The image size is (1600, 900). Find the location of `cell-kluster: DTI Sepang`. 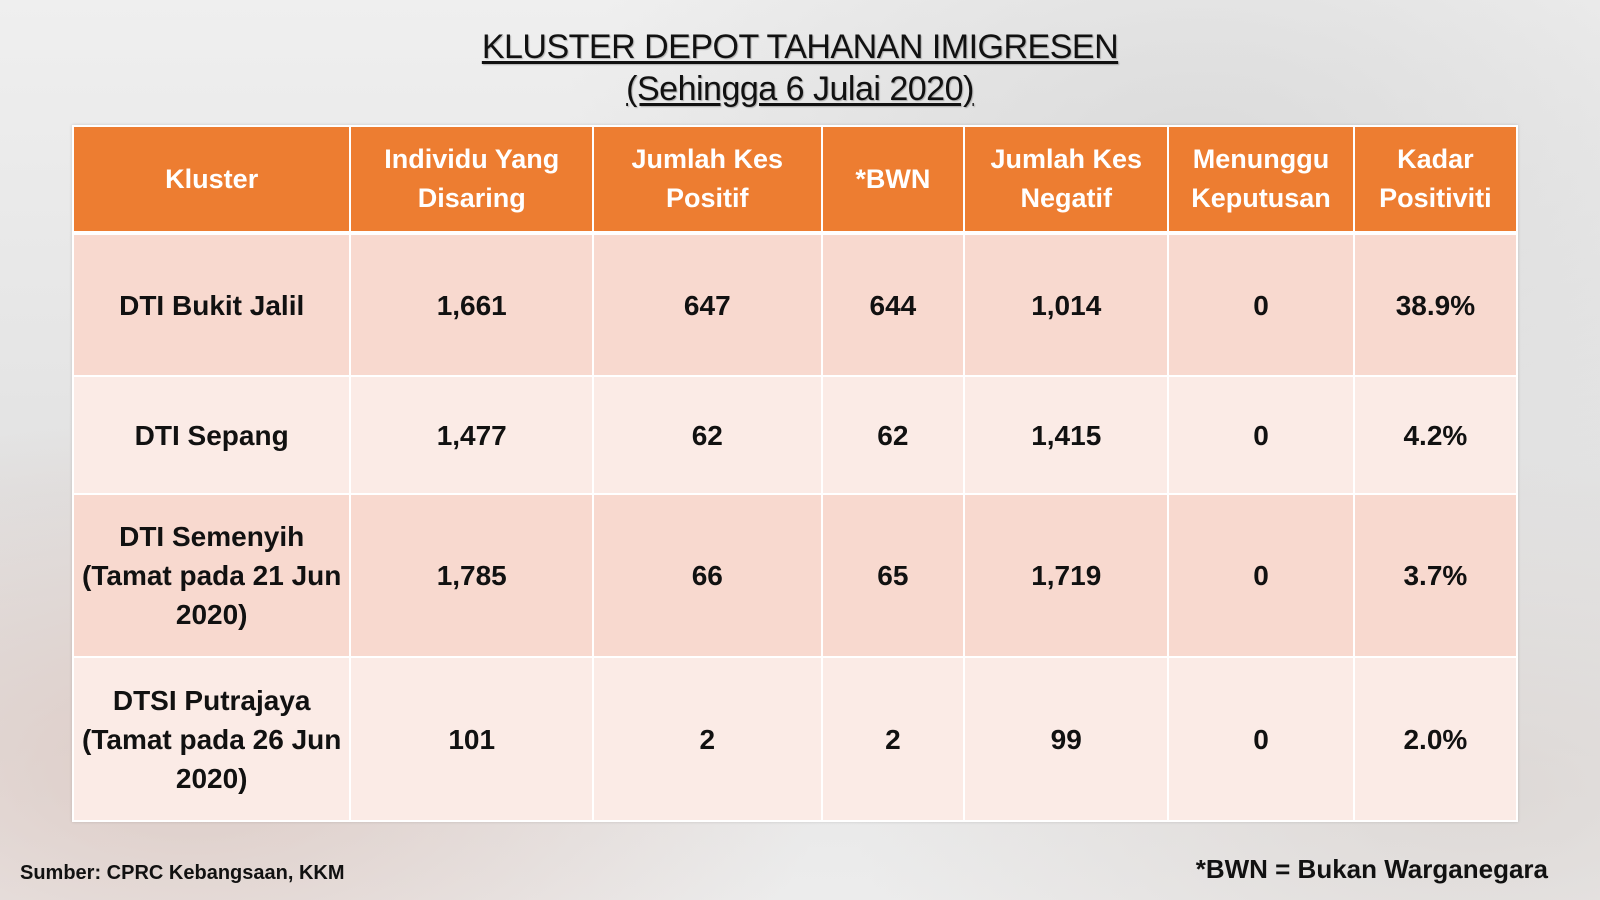

cell-kluster: DTI Sepang is located at coordinates (211, 435).